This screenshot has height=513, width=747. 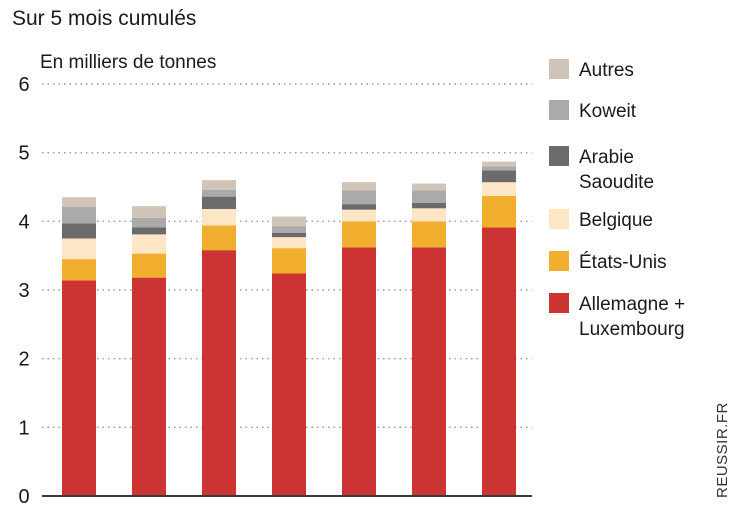 What do you see at coordinates (23, 222) in the screenshot?
I see `y-tick-label: 4` at bounding box center [23, 222].